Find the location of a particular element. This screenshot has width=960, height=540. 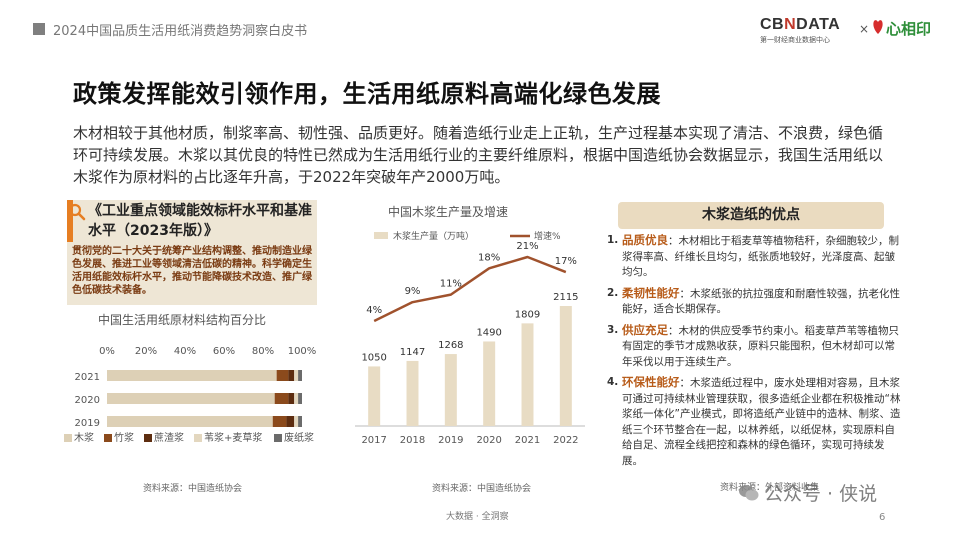

policy-box is located at coordinates (192, 252).